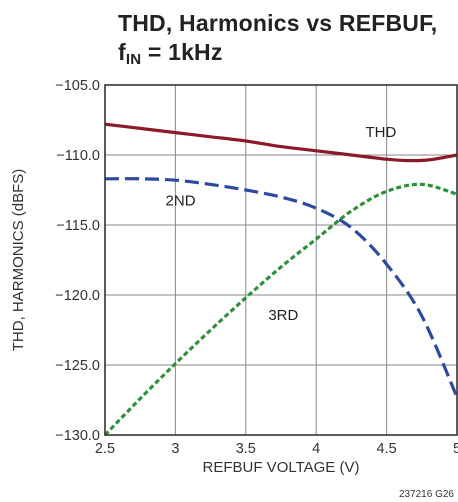 This screenshot has width=458, height=502. Describe the element at coordinates (182, 52) in the screenshot. I see `title-frequency: = 1kHz` at that location.